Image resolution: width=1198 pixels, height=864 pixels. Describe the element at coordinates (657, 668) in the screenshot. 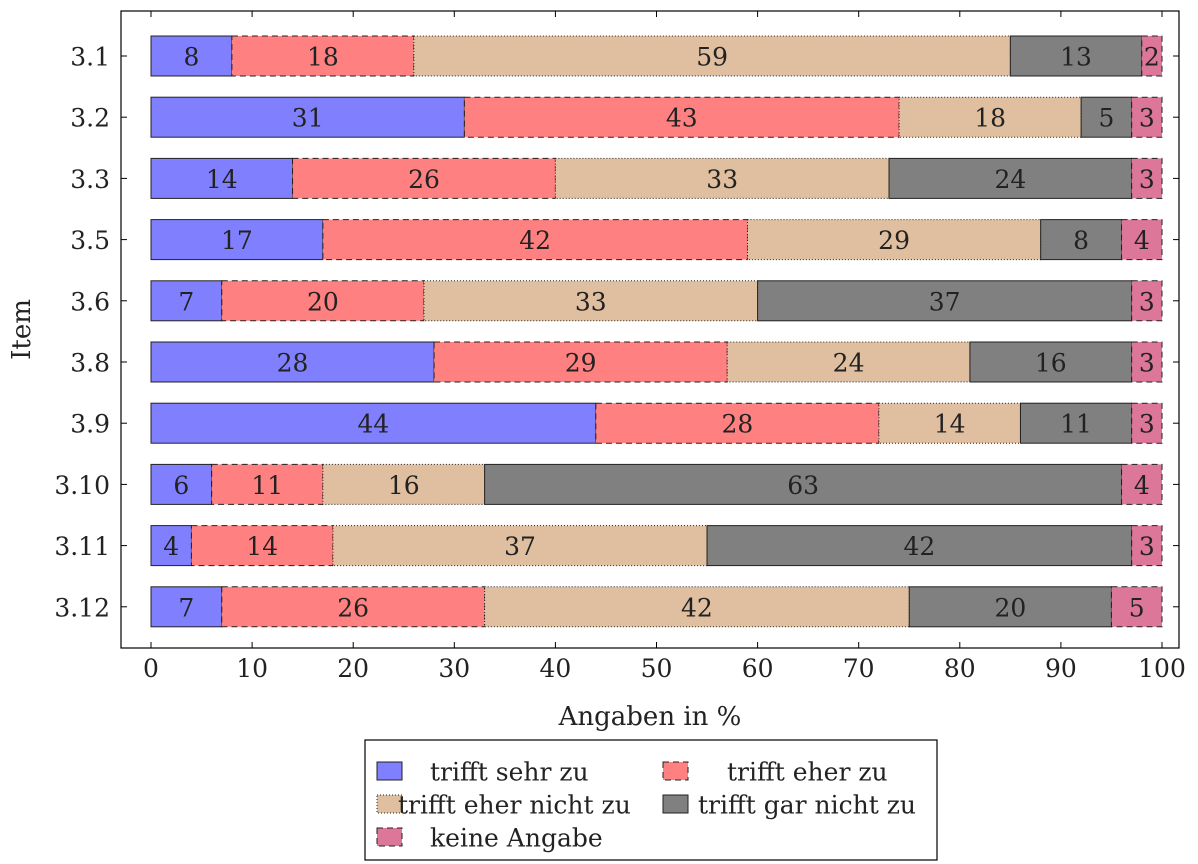

I see `x-tick-label: 50` at that location.